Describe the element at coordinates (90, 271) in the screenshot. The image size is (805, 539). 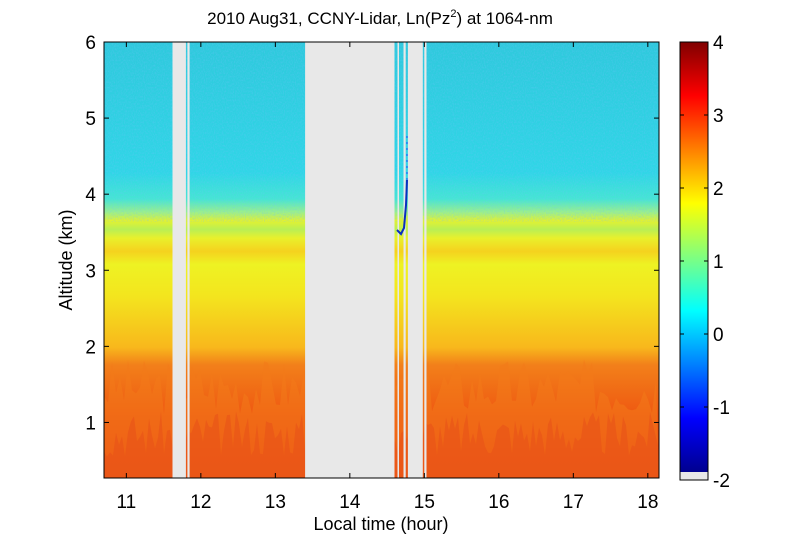
I see `y-tick-label: 3` at that location.